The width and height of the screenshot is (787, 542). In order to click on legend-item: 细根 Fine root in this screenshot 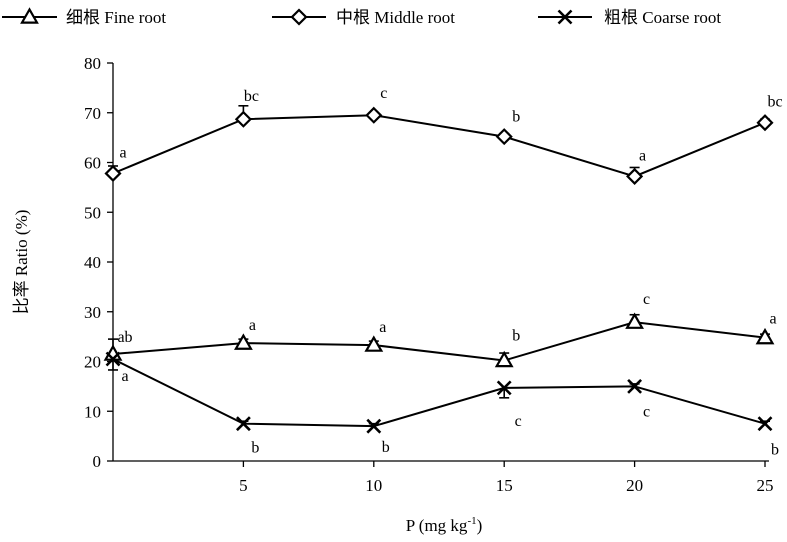, I will do `click(84, 17)`.